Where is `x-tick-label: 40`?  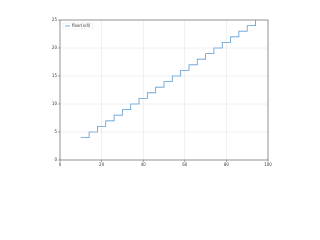
x-tick-label: 40 is located at coordinates (144, 164).